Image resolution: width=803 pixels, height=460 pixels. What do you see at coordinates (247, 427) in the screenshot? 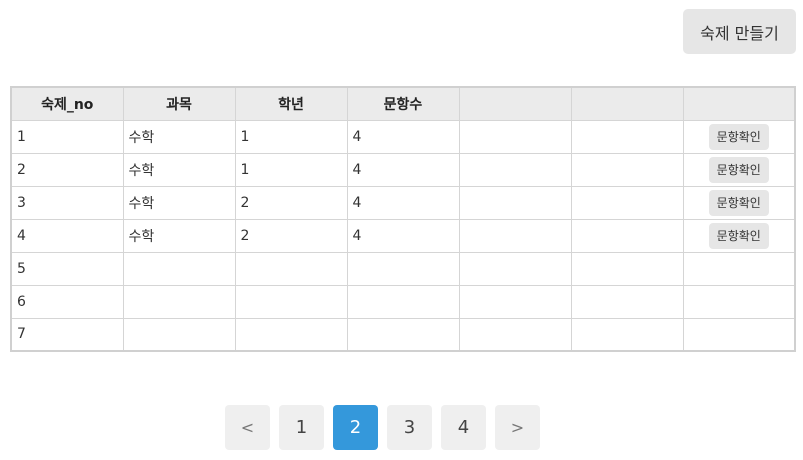
I see `prev-page-button: <` at bounding box center [247, 427].